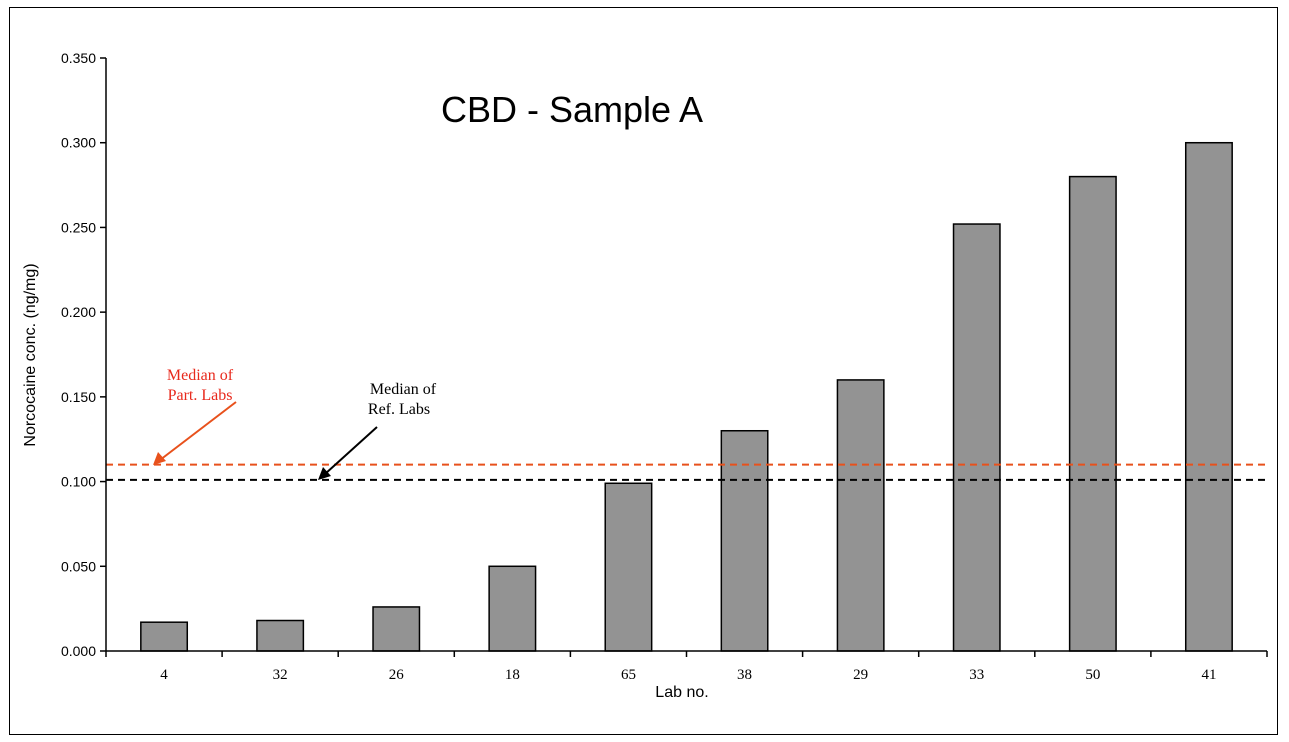 This screenshot has width=1289, height=742. Describe the element at coordinates (351, 450) in the screenshot. I see `median-ref-labs-arrow-line` at that location.